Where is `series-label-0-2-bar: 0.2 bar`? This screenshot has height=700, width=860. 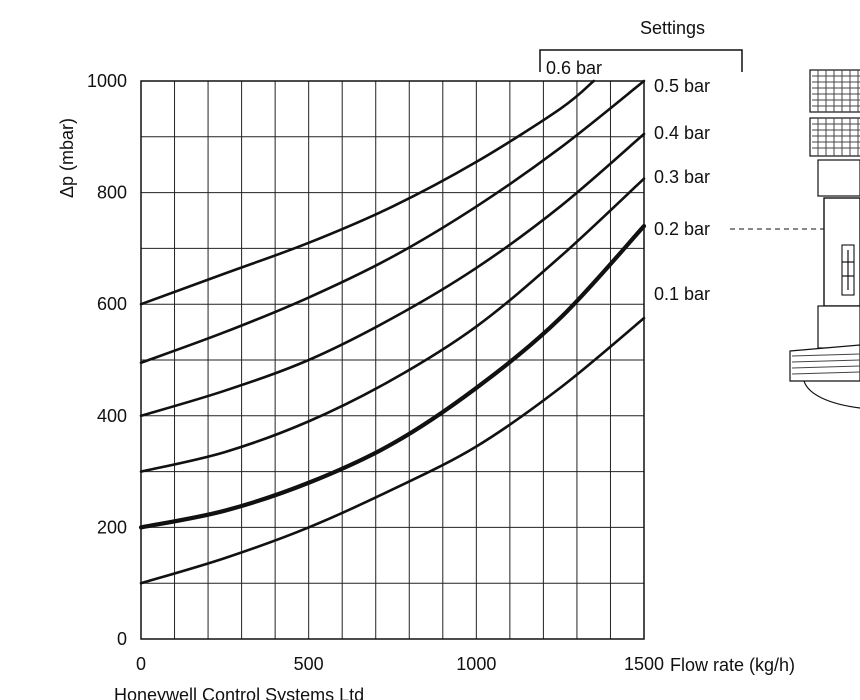 series-label-0-2-bar: 0.2 bar is located at coordinates (682, 229).